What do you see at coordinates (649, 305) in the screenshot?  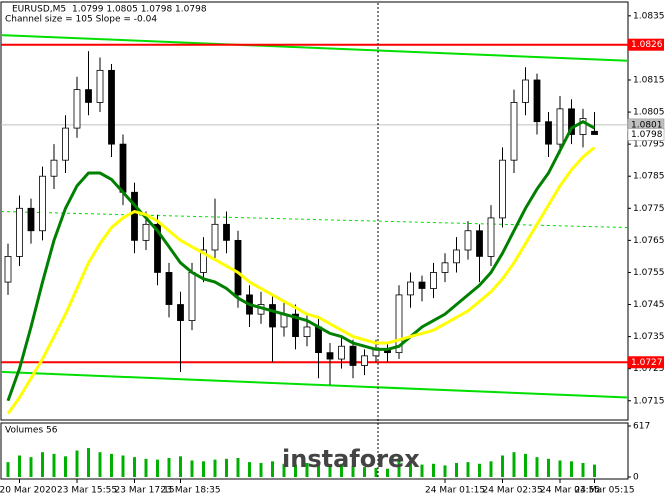 I see `y-tick-label: 1.0745` at bounding box center [649, 305].